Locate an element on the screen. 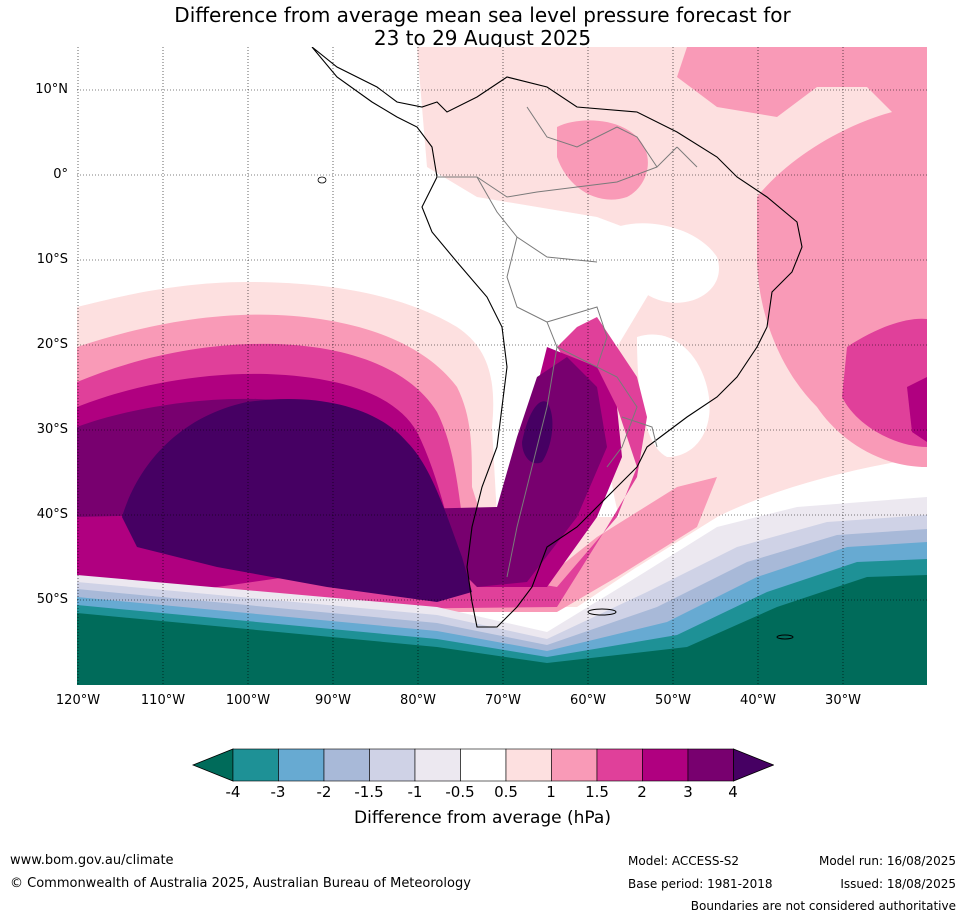 Image resolution: width=965 pixels, height=919 pixels. colorbar-tick-label: 0.5 is located at coordinates (506, 792).